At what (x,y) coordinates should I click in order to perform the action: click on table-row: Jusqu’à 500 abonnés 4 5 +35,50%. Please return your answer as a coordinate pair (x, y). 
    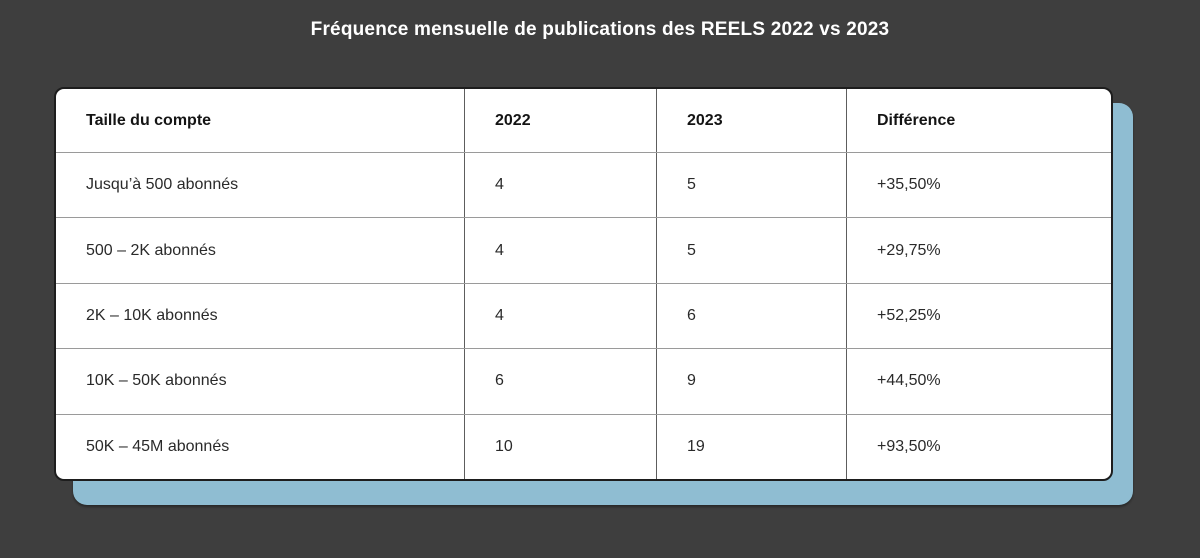
    Looking at the image, I should click on (583, 185).